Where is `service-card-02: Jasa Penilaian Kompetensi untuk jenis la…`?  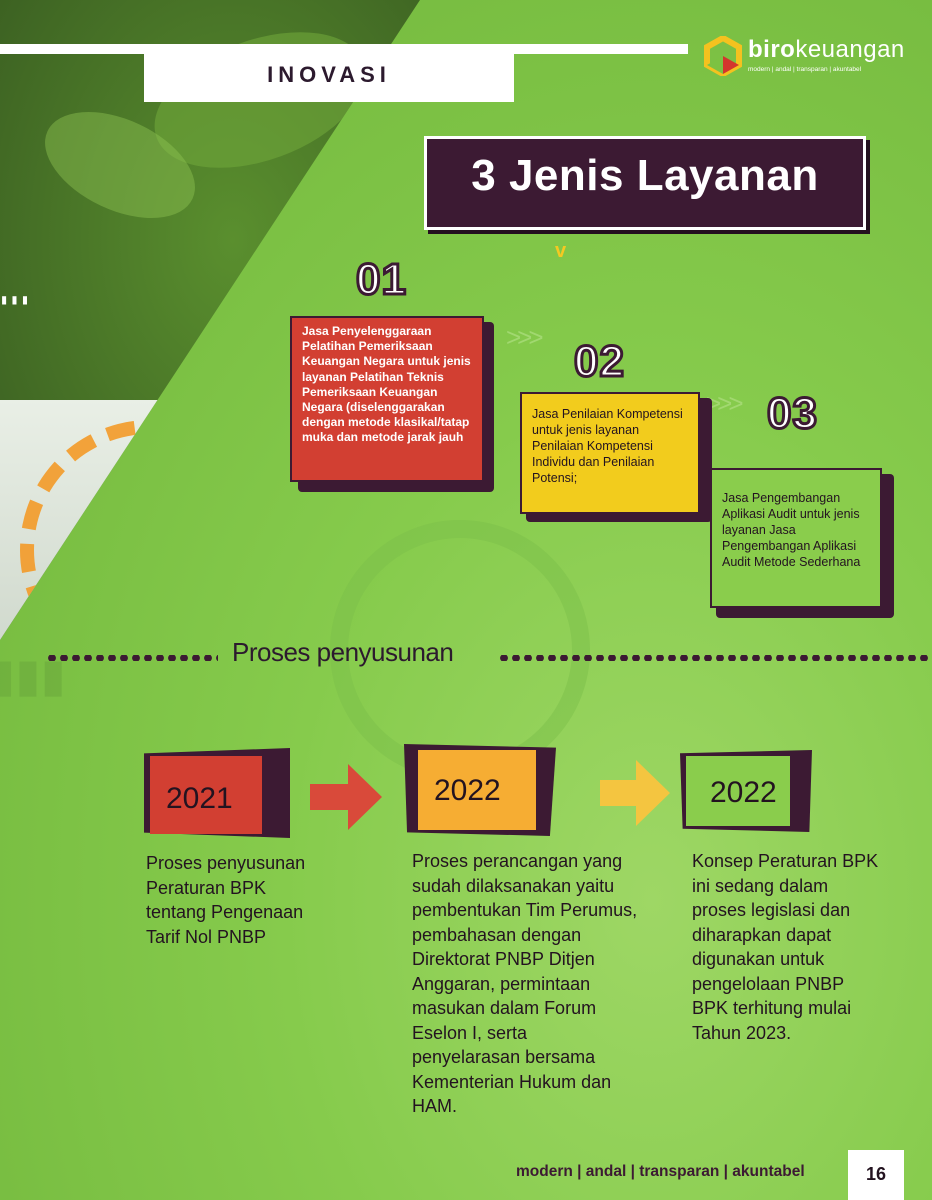 service-card-02: Jasa Penilaian Kompetensi untuk jenis la… is located at coordinates (616, 456).